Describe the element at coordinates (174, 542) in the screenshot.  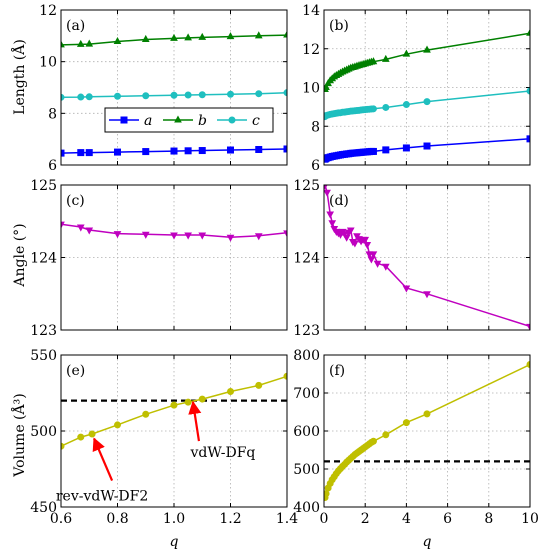
I see `xlabel-left: q` at that location.